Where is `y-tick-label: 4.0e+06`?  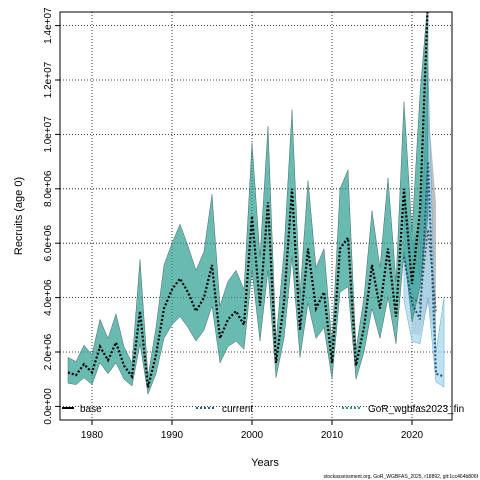 y-tick-label: 4.0e+06 is located at coordinates (48, 297).